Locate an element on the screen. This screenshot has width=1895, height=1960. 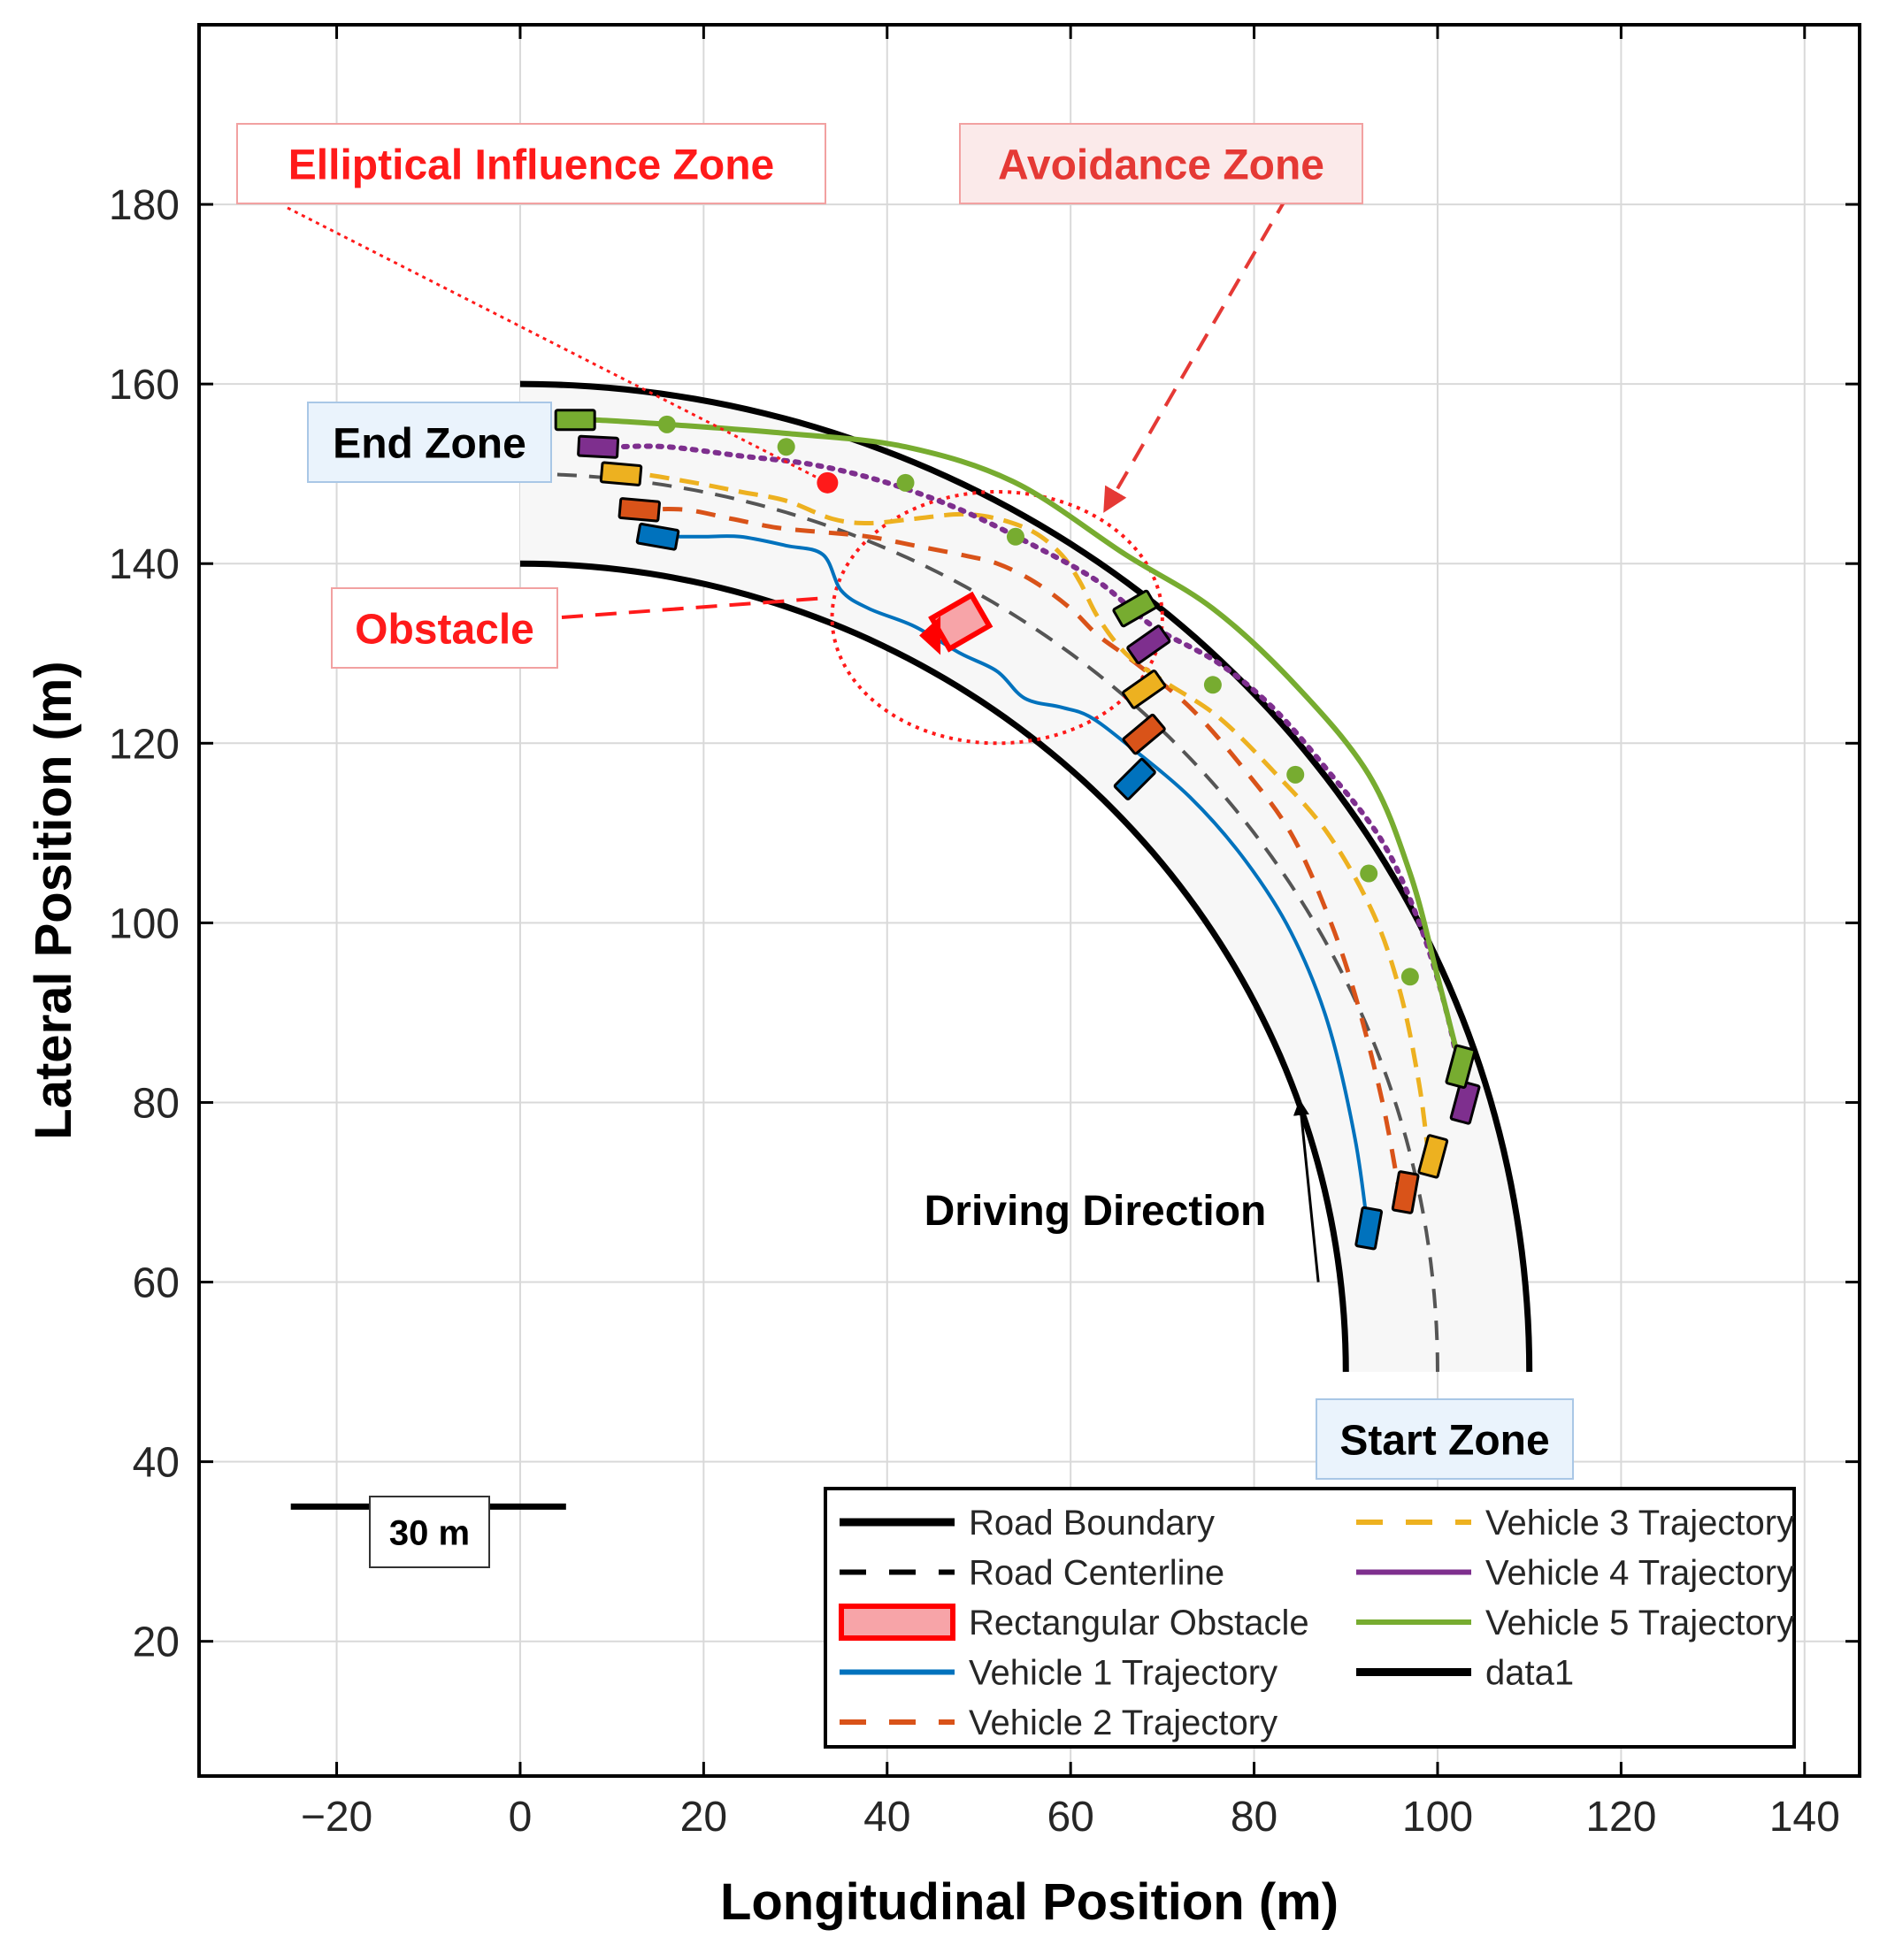
y-tick-label: 20 is located at coordinates (156, 1643).